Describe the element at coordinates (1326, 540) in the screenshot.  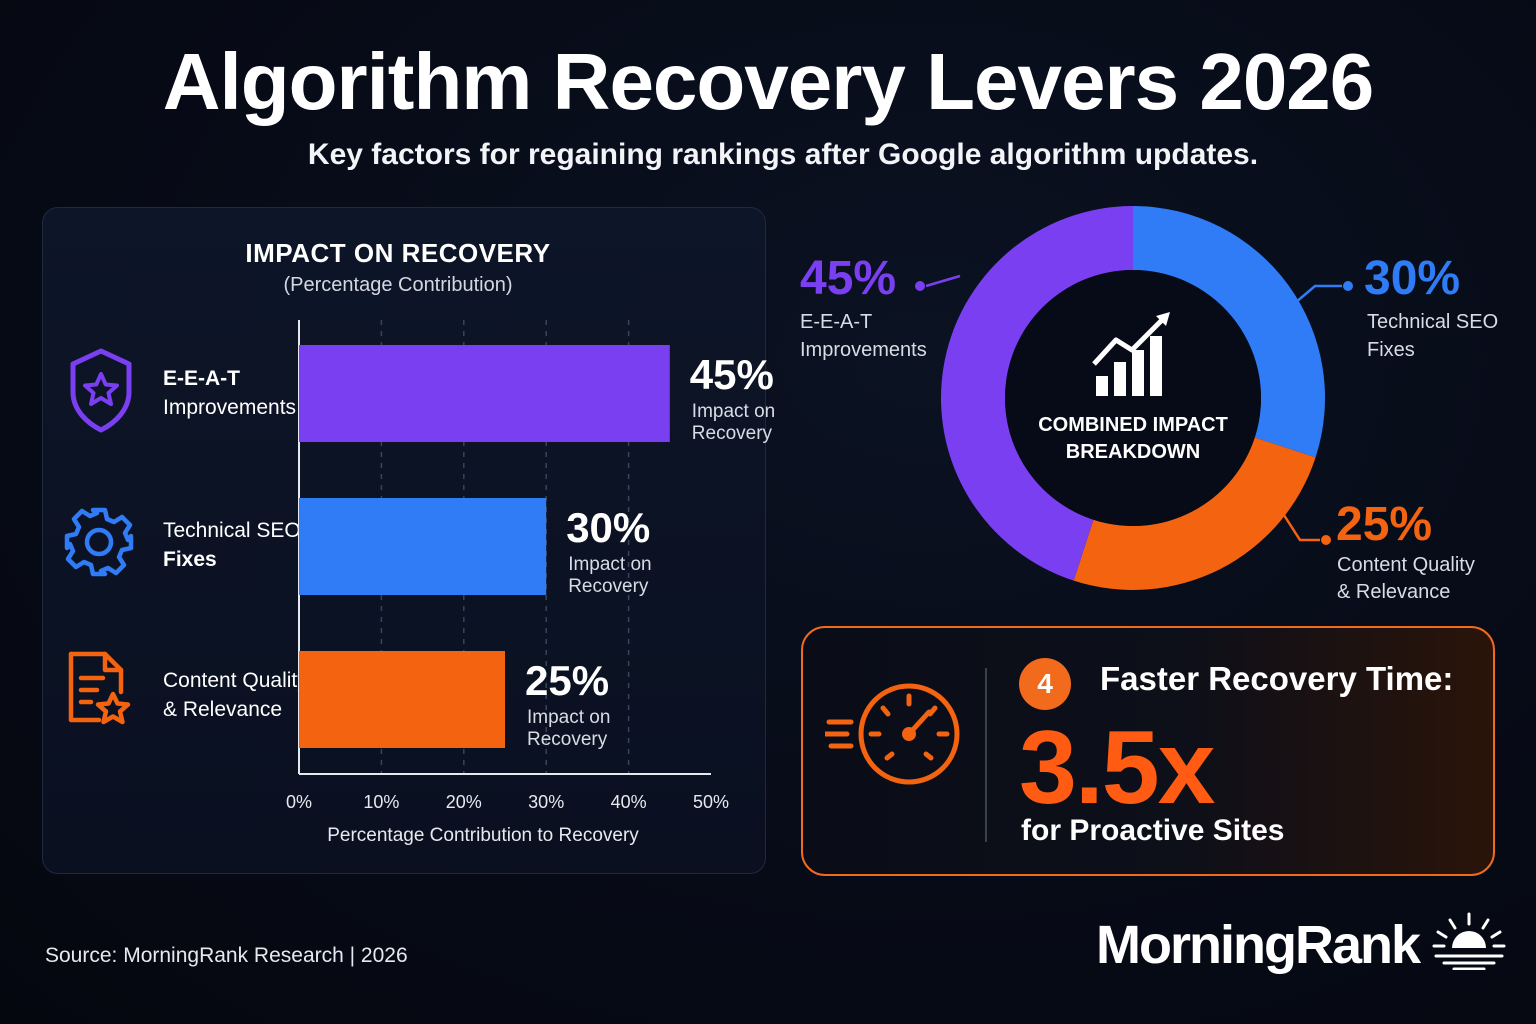
I see `connector-dot-content-quality` at that location.